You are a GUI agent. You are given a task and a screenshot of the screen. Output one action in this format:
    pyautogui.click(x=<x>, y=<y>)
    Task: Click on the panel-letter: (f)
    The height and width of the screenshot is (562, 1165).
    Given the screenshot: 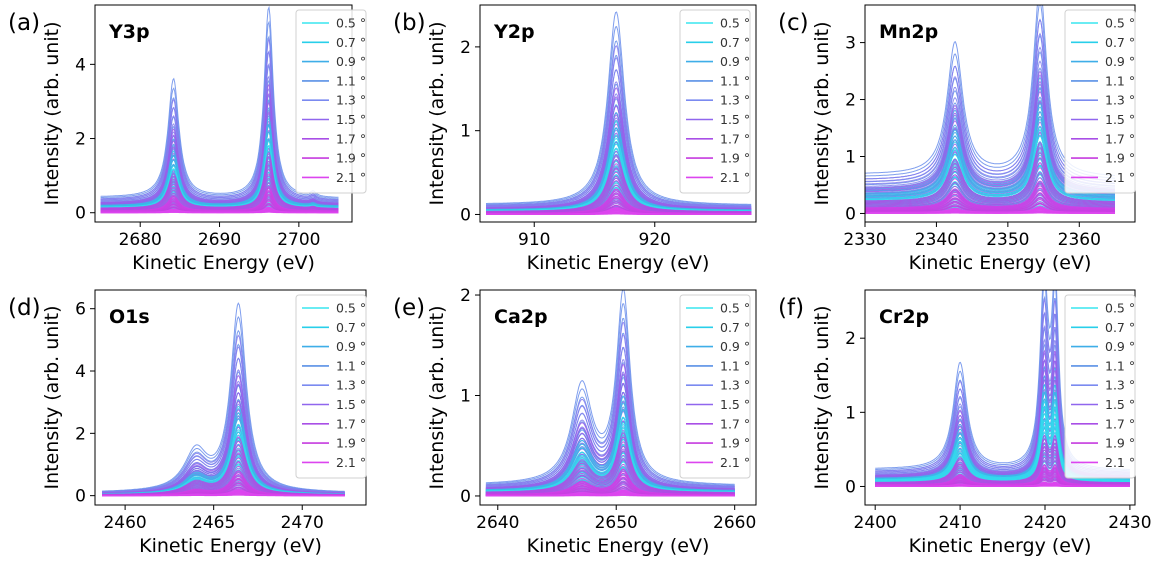 What is the action you would take?
    pyautogui.click(x=791, y=308)
    